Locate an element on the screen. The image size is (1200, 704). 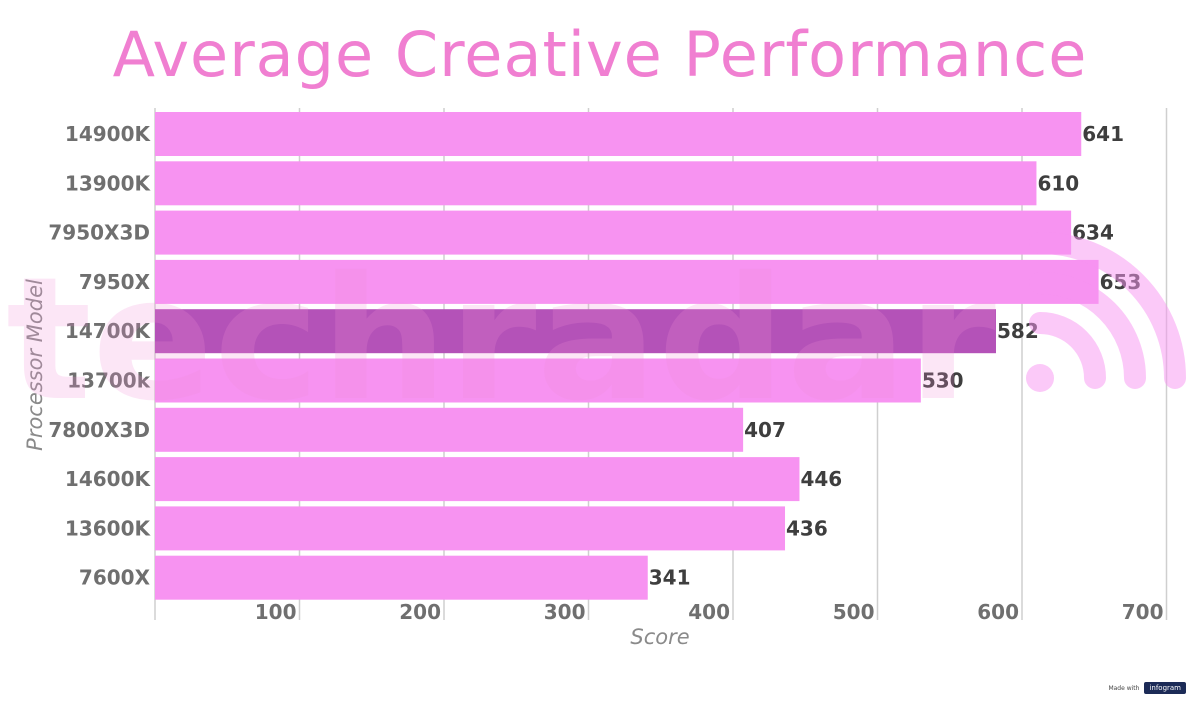
x-tick-labels: 100 200 300 400 500 600 700 is located at coordinates (709, 612).